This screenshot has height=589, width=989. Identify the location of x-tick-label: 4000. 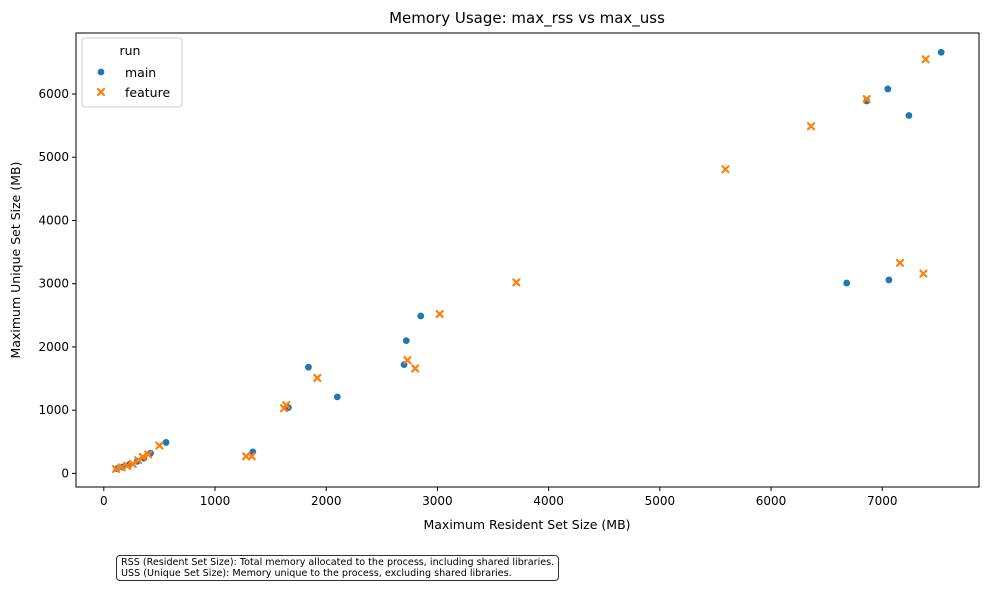
(548, 501).